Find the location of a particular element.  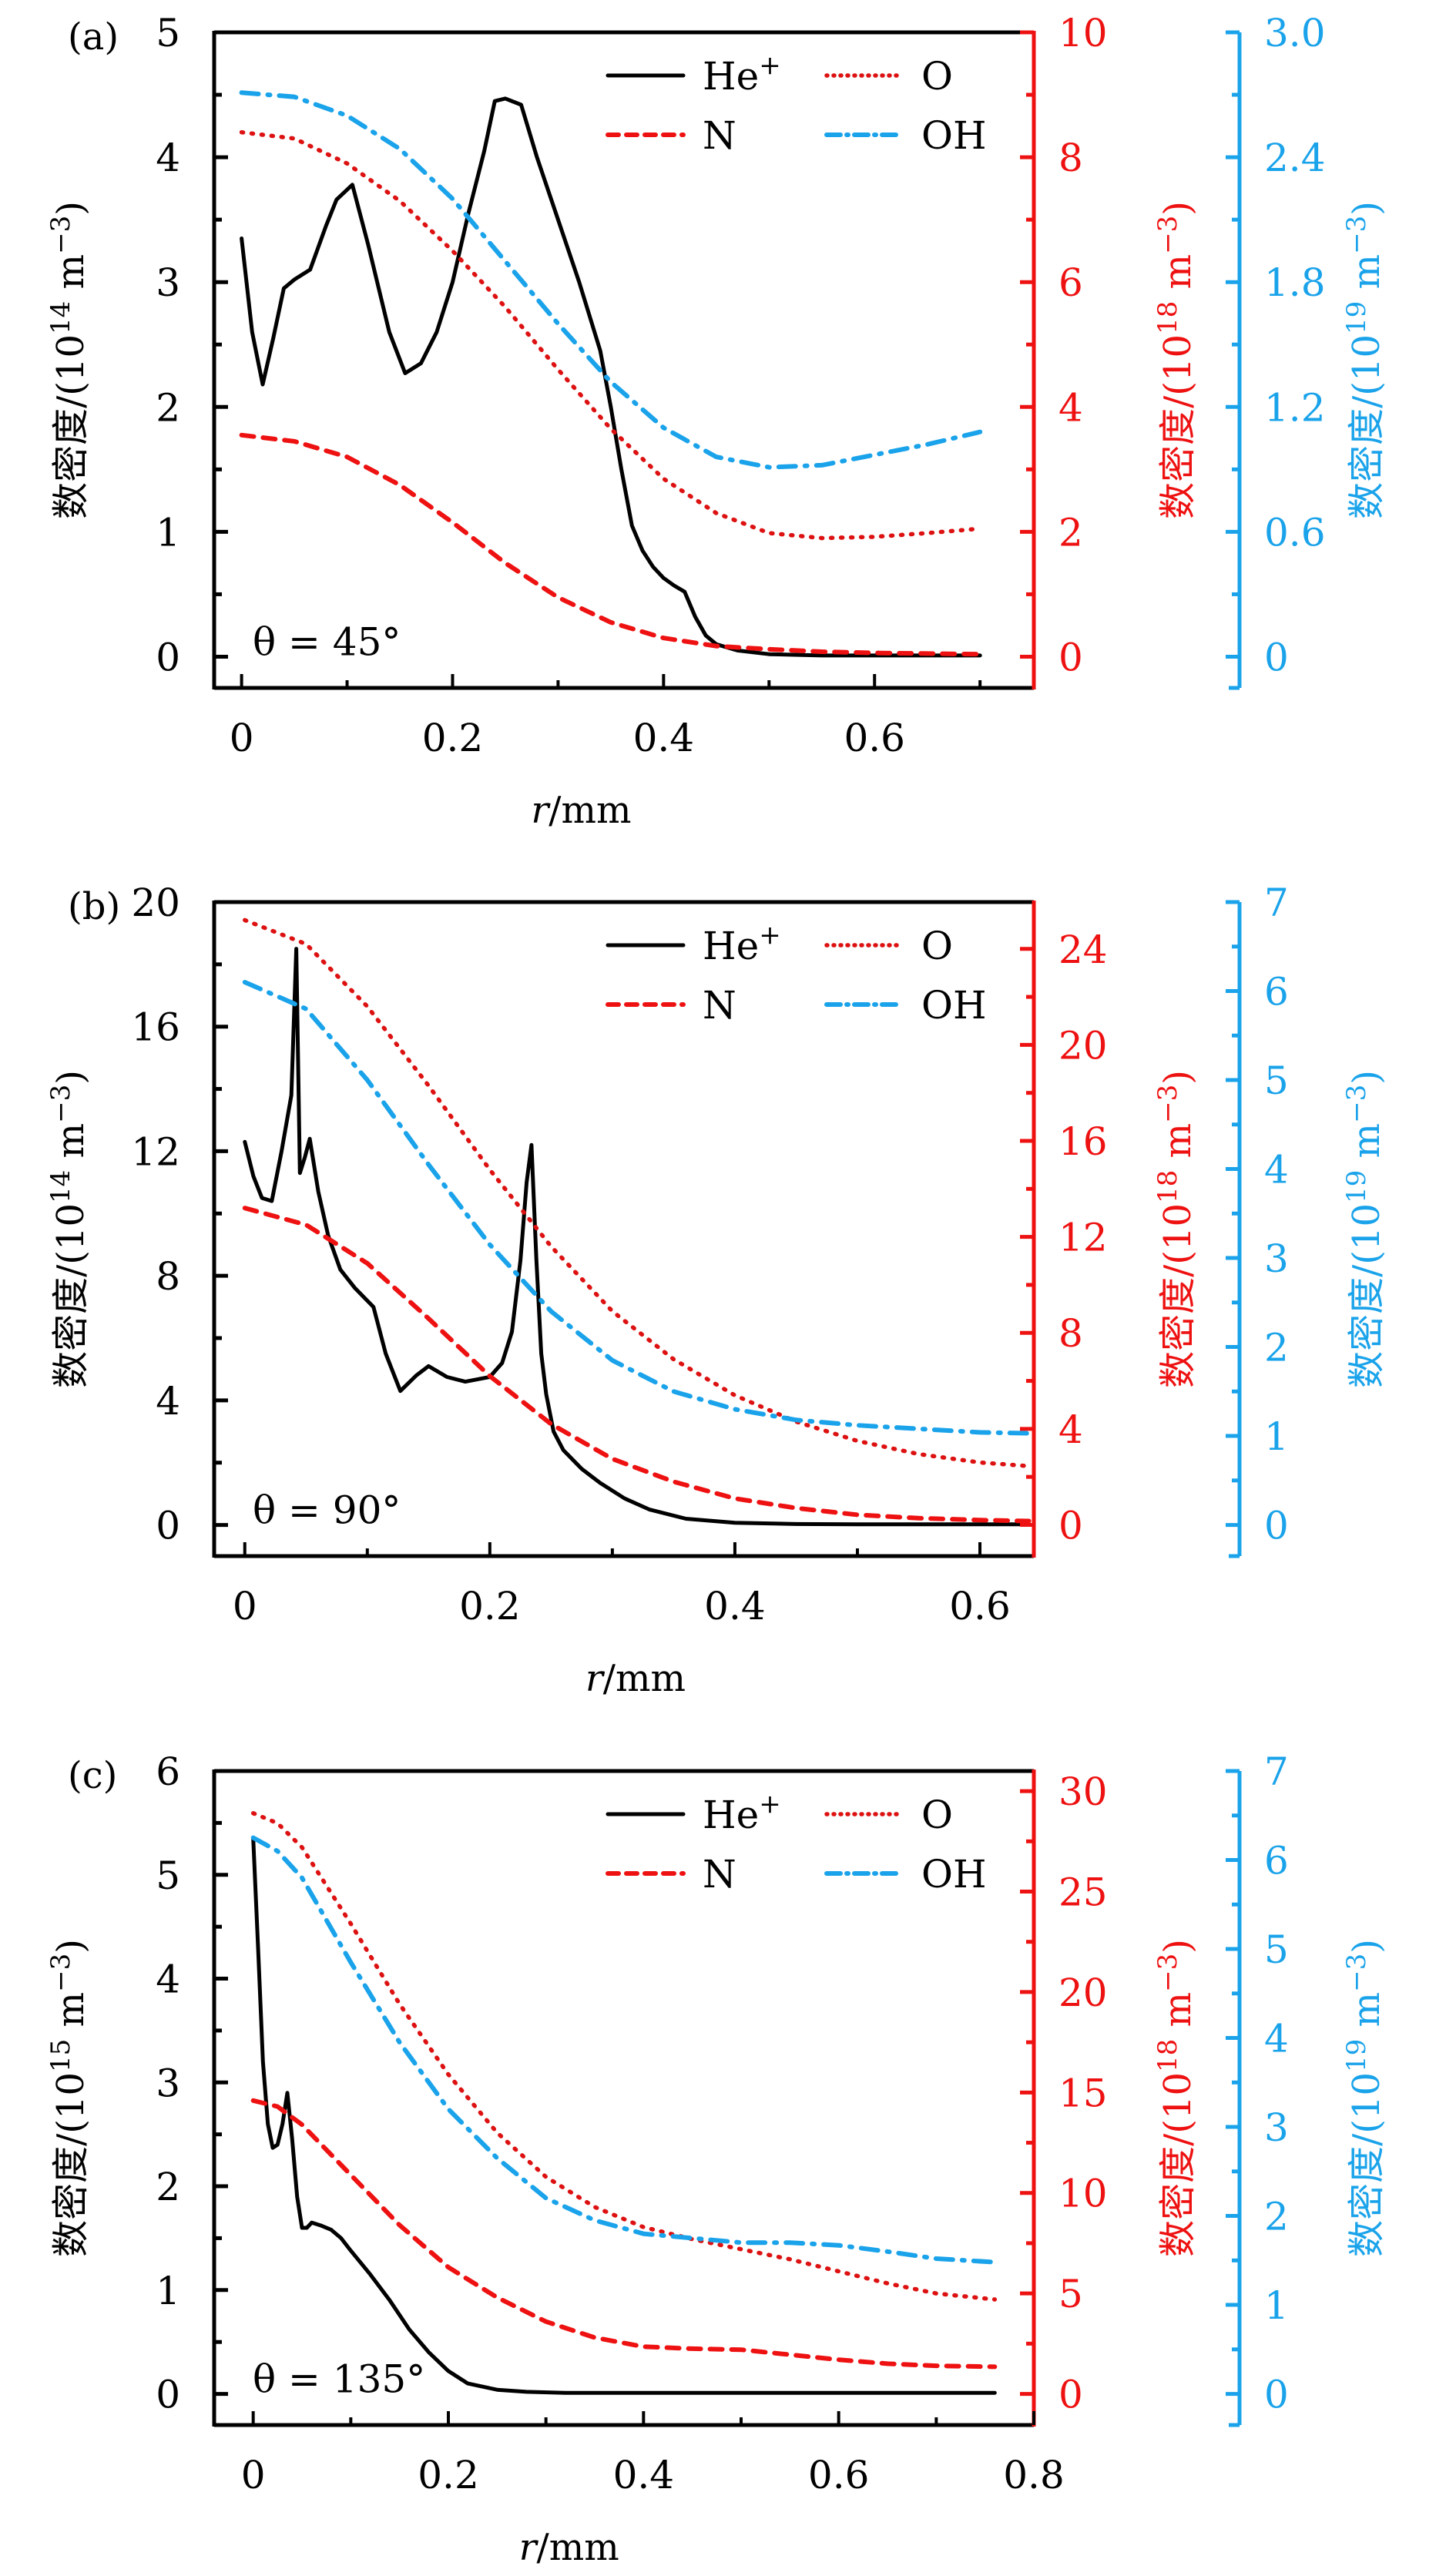

y-tick-label-right2: 0 is located at coordinates (1276, 1526).